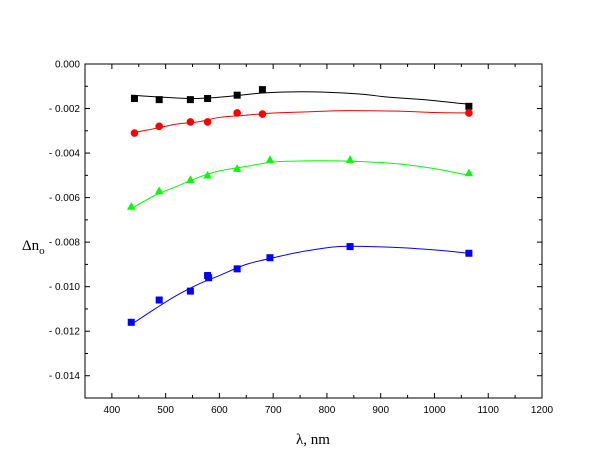 This screenshot has width=594, height=471. I want to click on y-axis-label: Δno, so click(33, 247).